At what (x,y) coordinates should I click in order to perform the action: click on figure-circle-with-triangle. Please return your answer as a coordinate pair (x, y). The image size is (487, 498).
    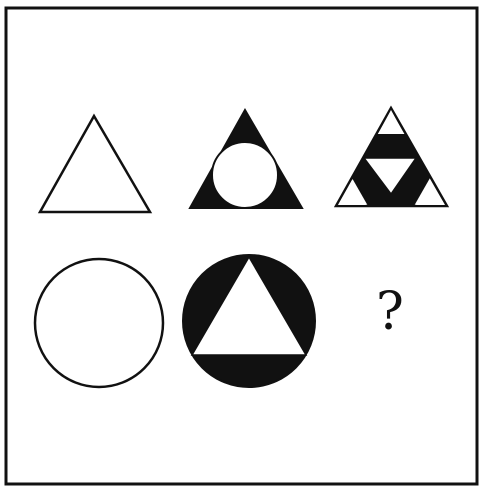
    Looking at the image, I should click on (249, 321).